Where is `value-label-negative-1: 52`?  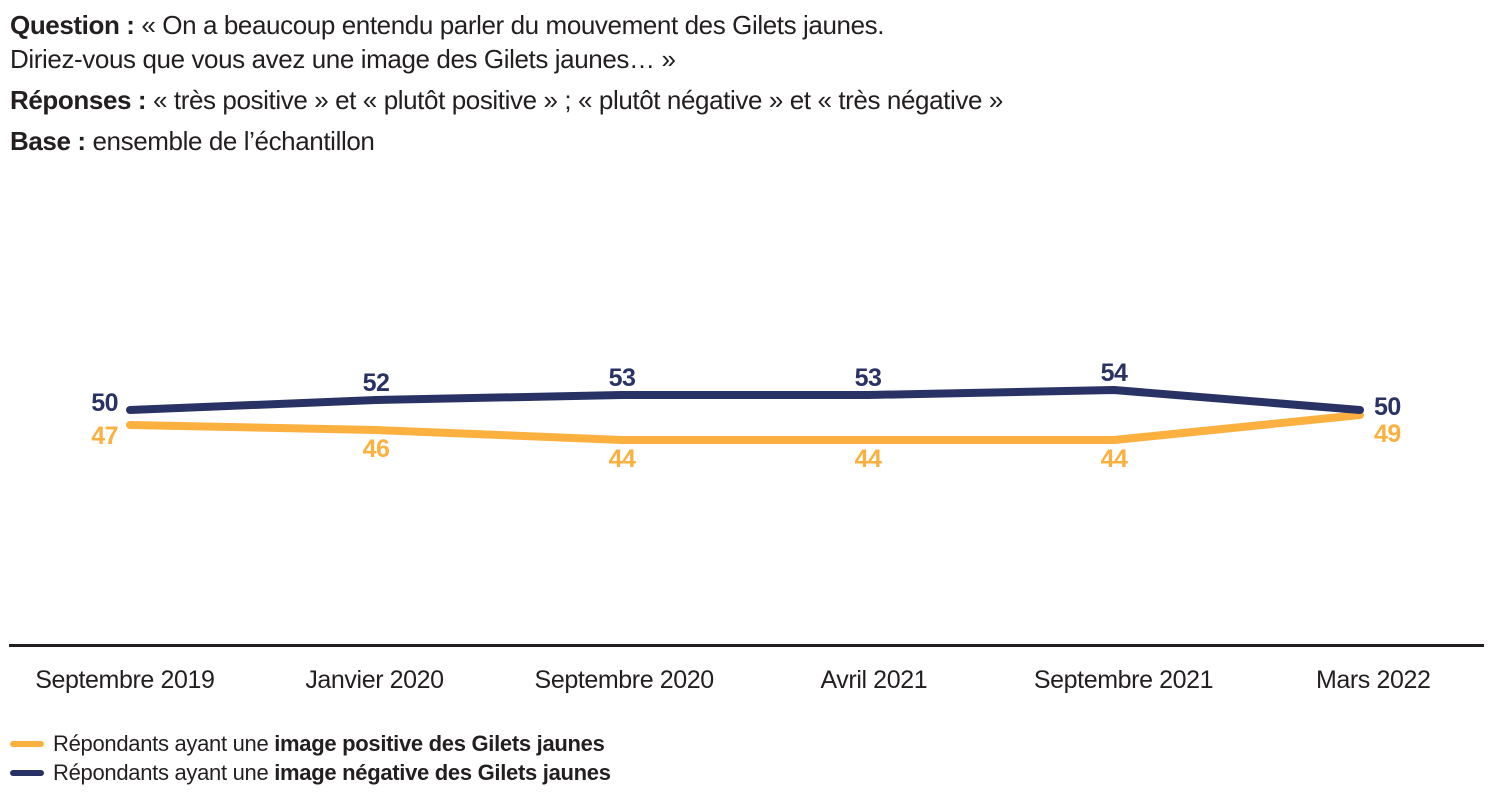
value-label-negative-1: 52 is located at coordinates (376, 383).